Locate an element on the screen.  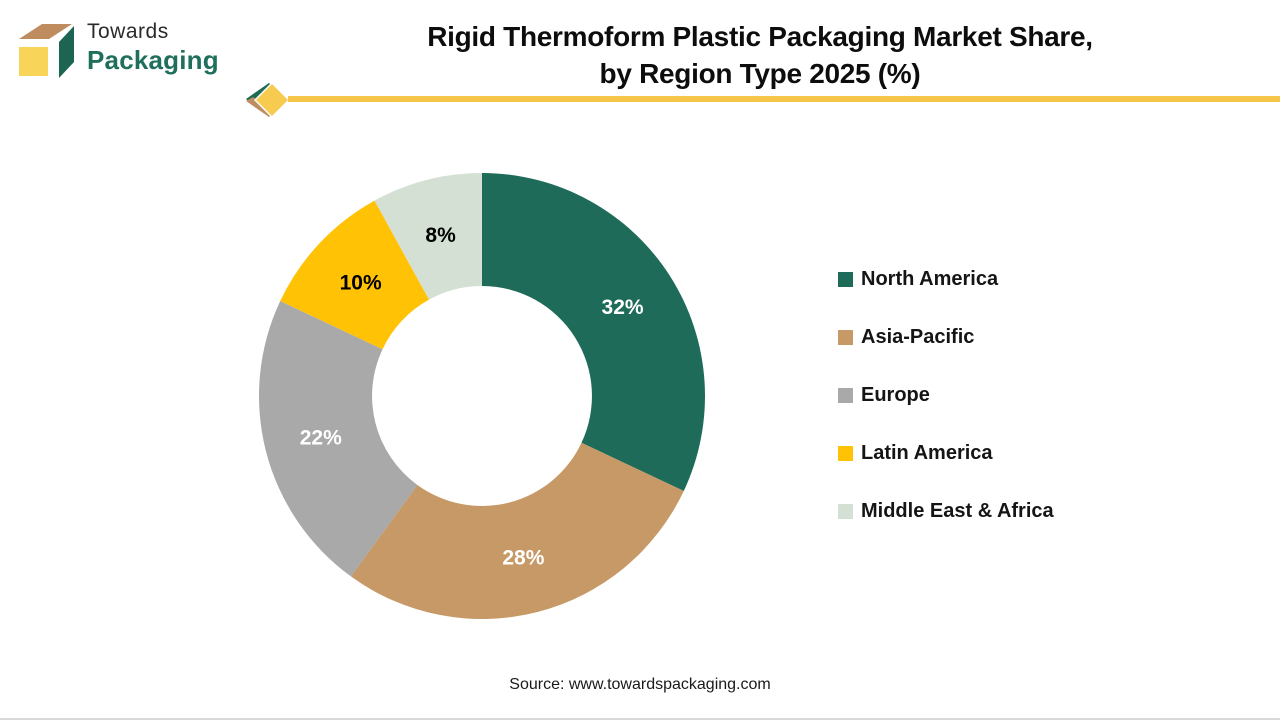
divider-diamond-ornament is located at coordinates (268, 100).